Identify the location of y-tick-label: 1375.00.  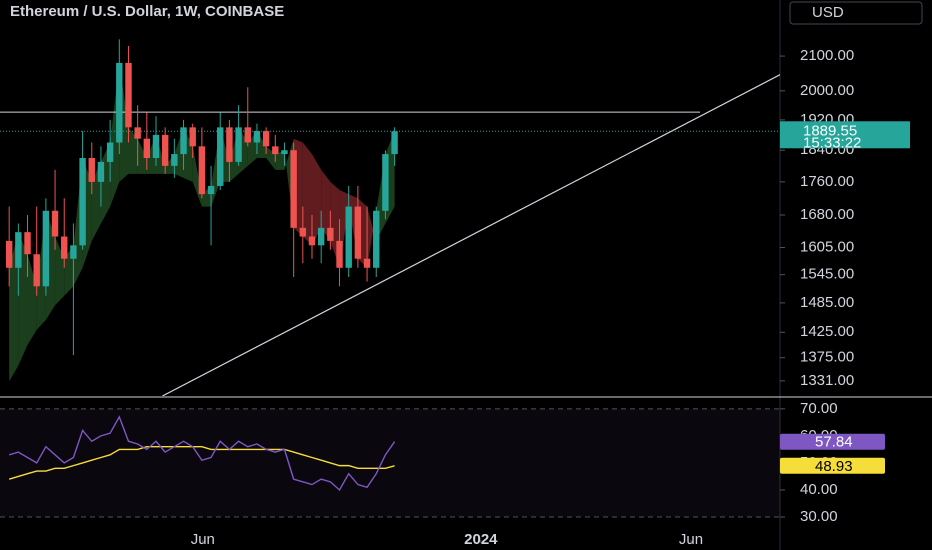
(827, 357).